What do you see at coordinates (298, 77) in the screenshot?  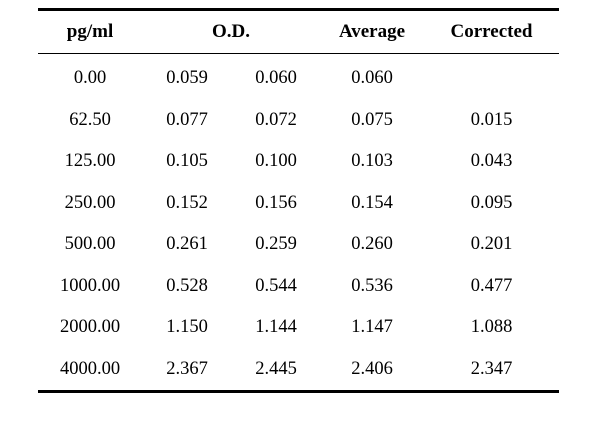 I see `table-row: 0.00 0.059 0.060 0.060` at bounding box center [298, 77].